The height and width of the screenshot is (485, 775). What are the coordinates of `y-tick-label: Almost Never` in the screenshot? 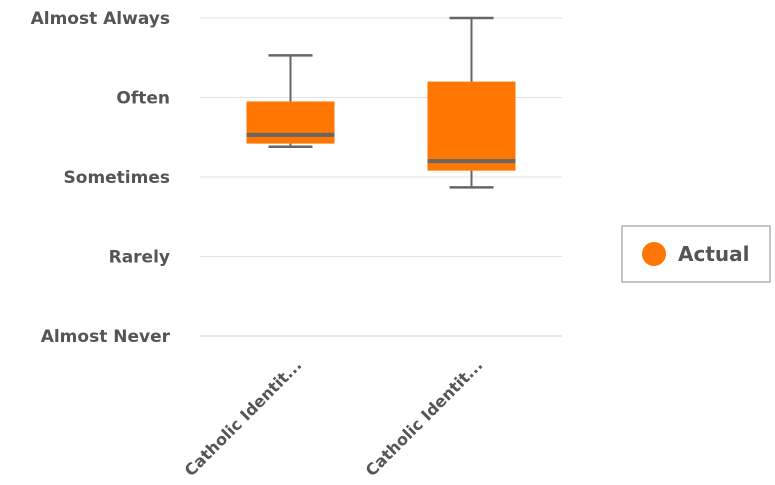 It's located at (106, 337).